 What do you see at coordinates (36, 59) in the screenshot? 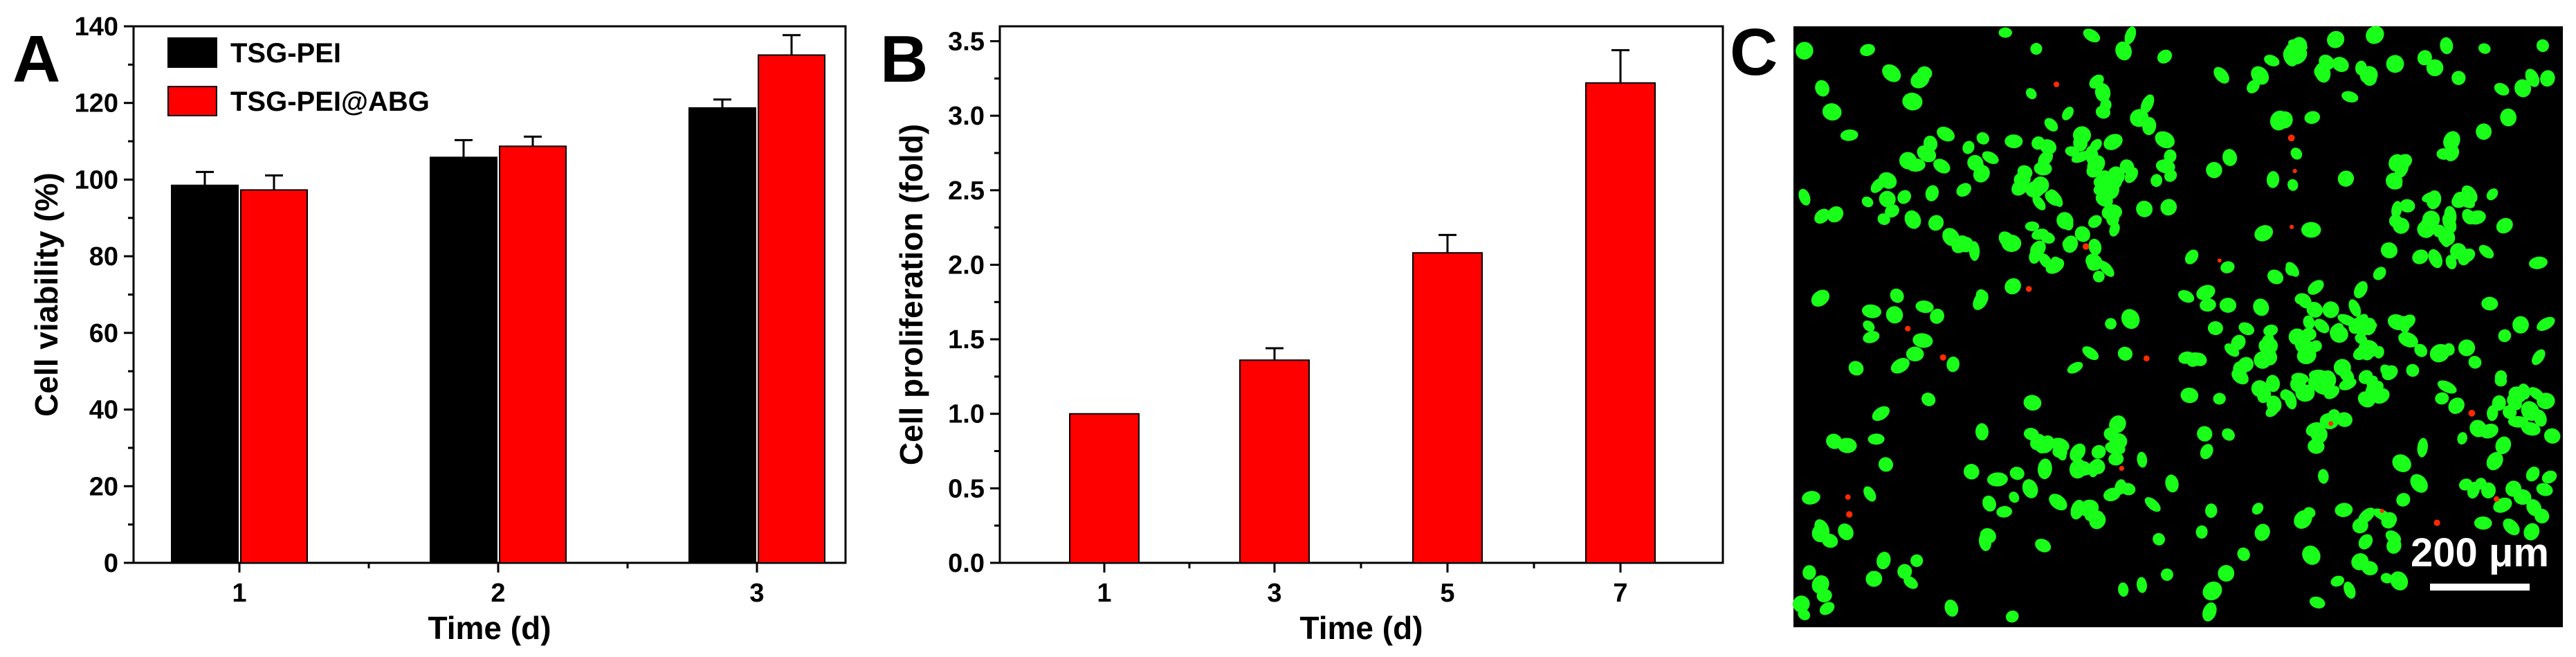
I see `panel-a-letter: A` at bounding box center [36, 59].